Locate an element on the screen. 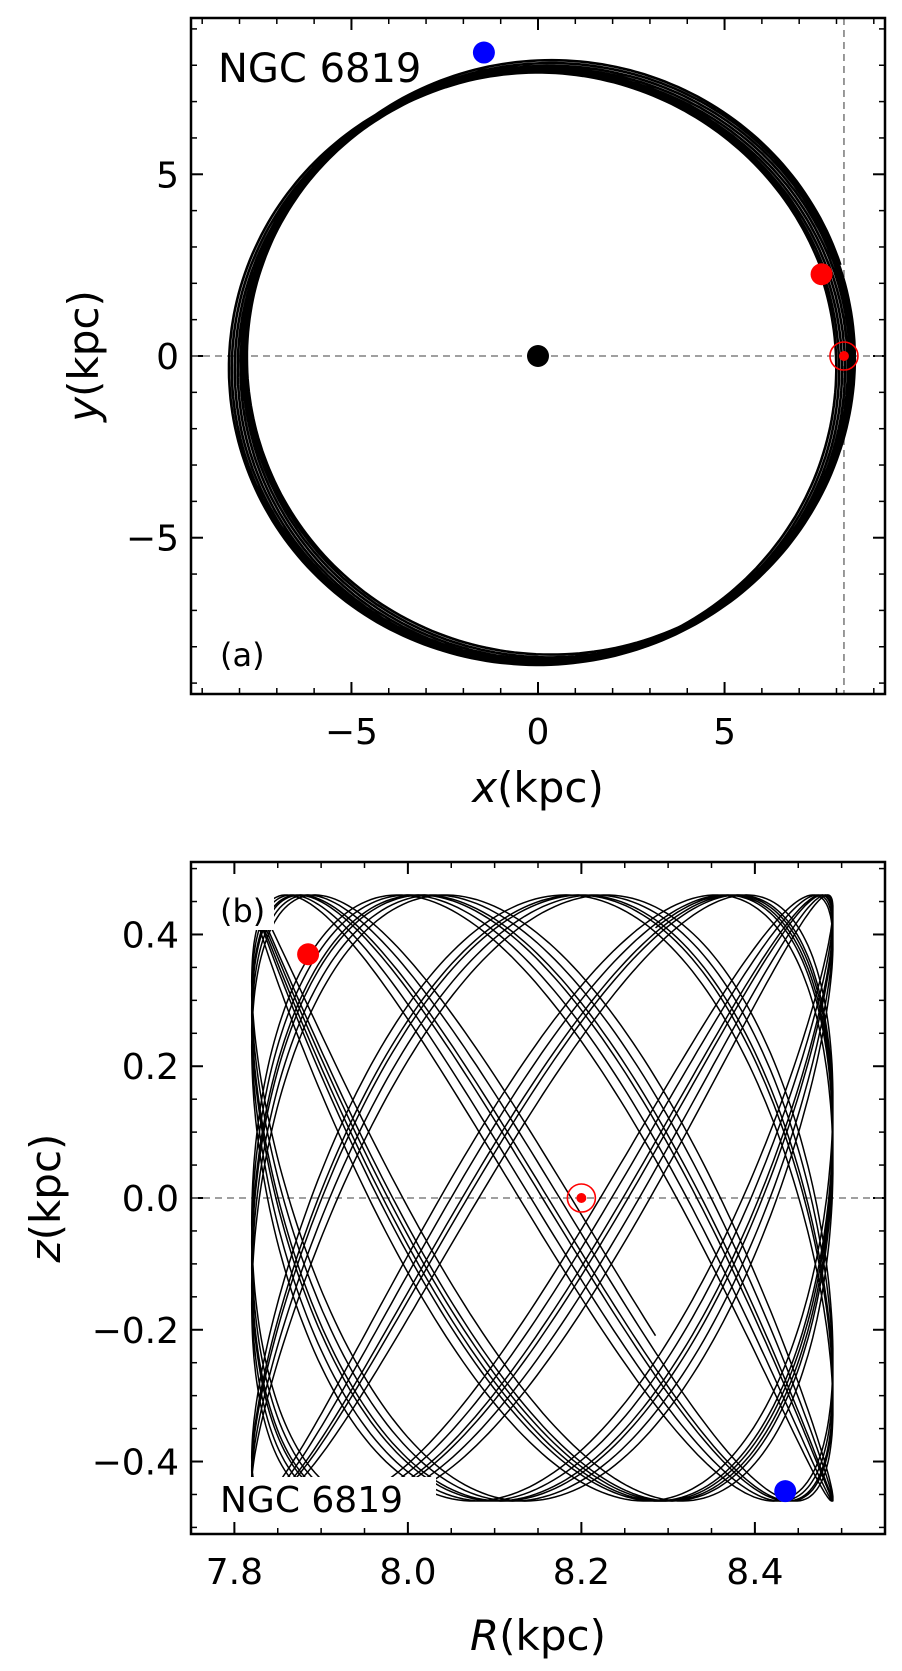 Image resolution: width=902 pixels, height=1671 pixels. panel-b-y-axis-label: z(kpc) is located at coordinates (45, 1199).